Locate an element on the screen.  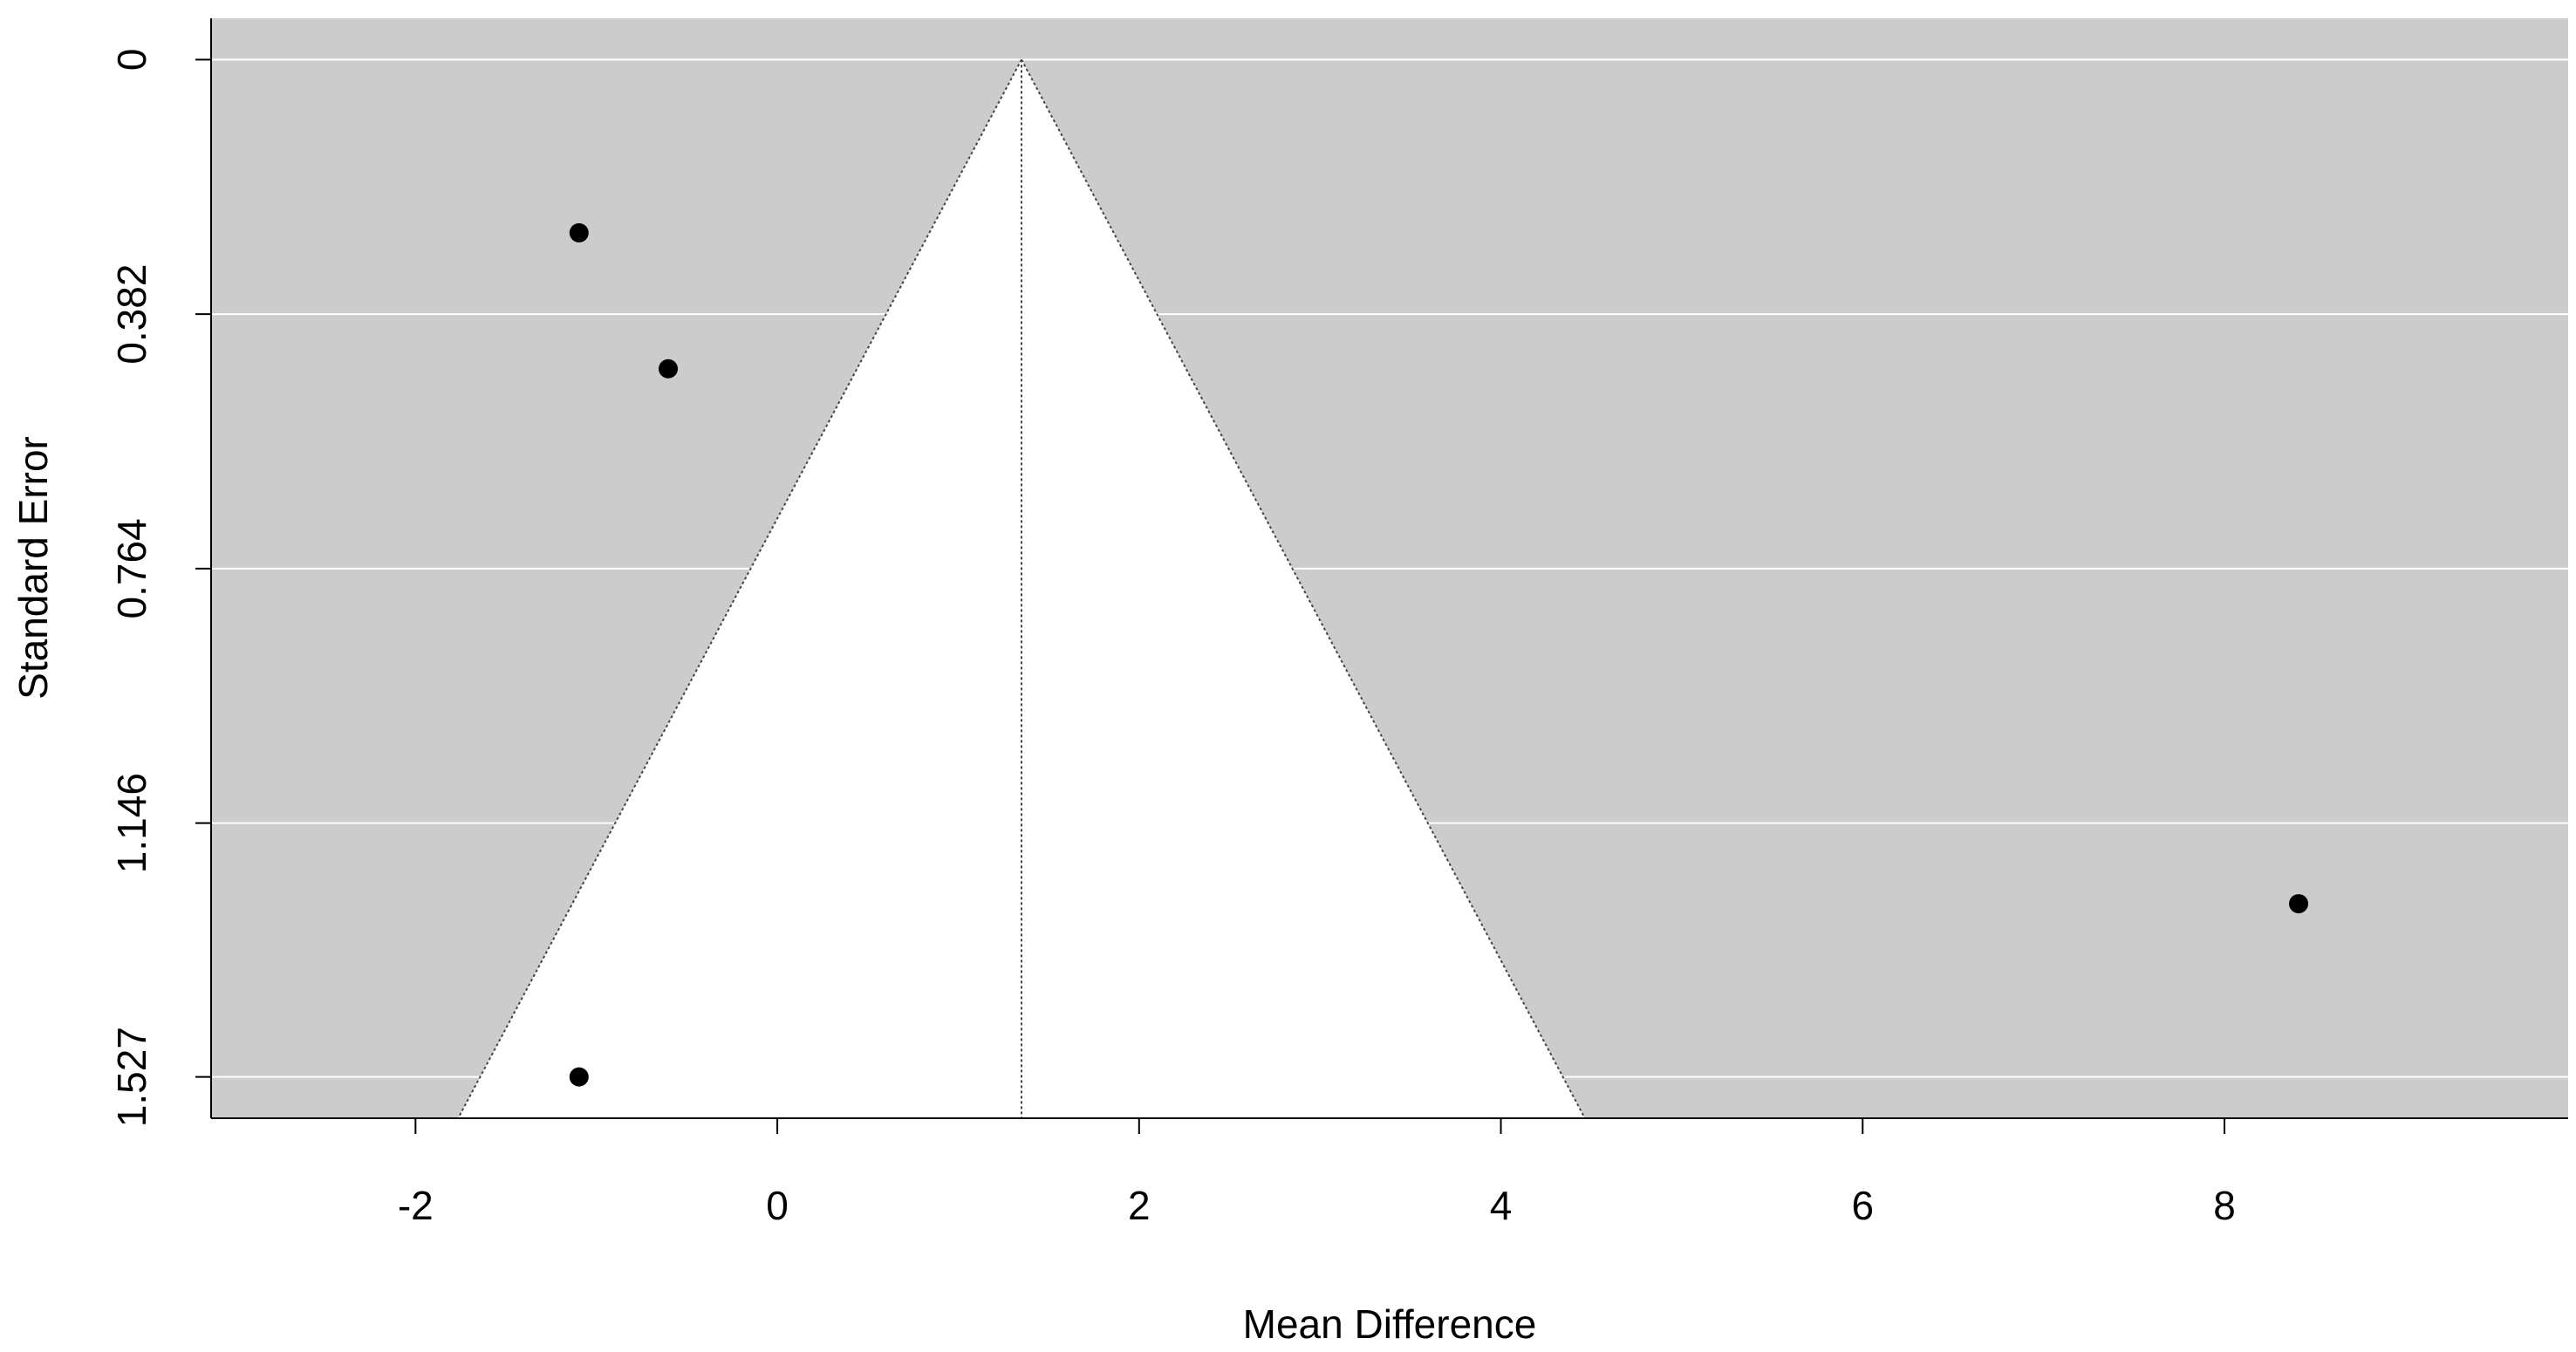
y-tick-label: 1.146 is located at coordinates (131, 823).